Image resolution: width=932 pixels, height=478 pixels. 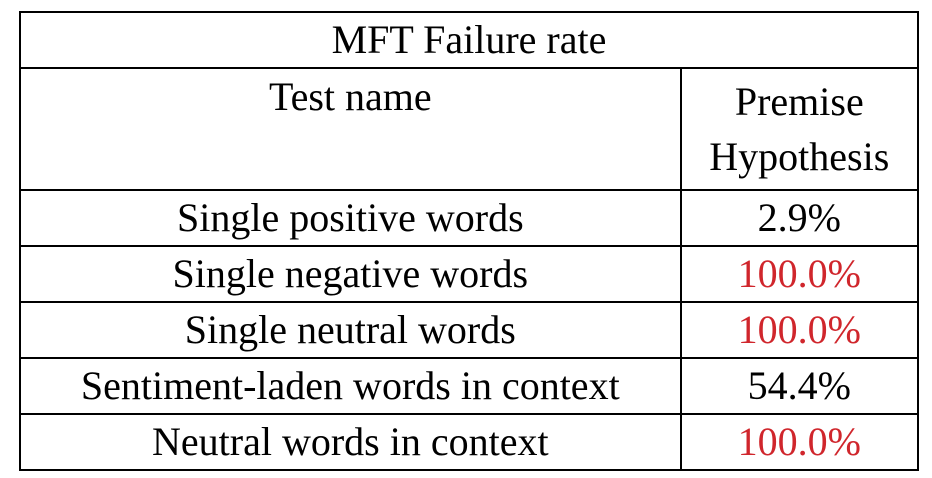 What do you see at coordinates (350, 386) in the screenshot?
I see `test-name-cell: Sentiment-laden words in context` at bounding box center [350, 386].